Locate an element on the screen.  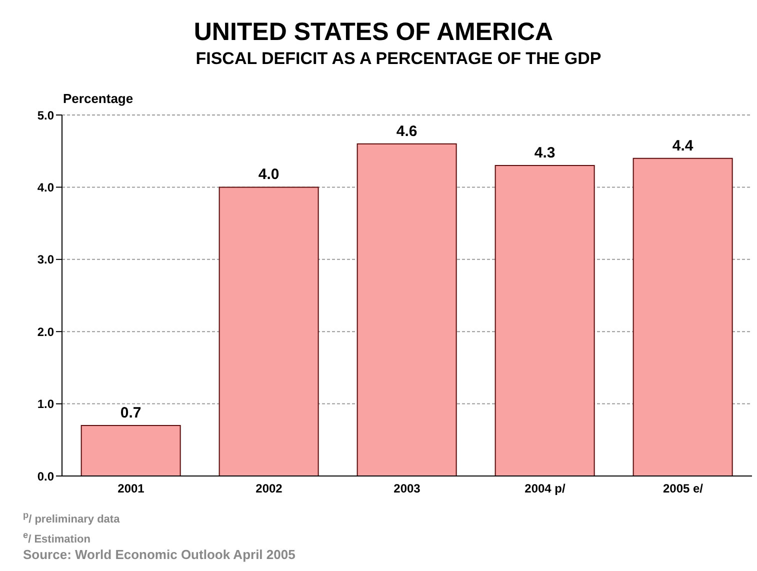
x-tick-label: 2005 e/ is located at coordinates (683, 489).